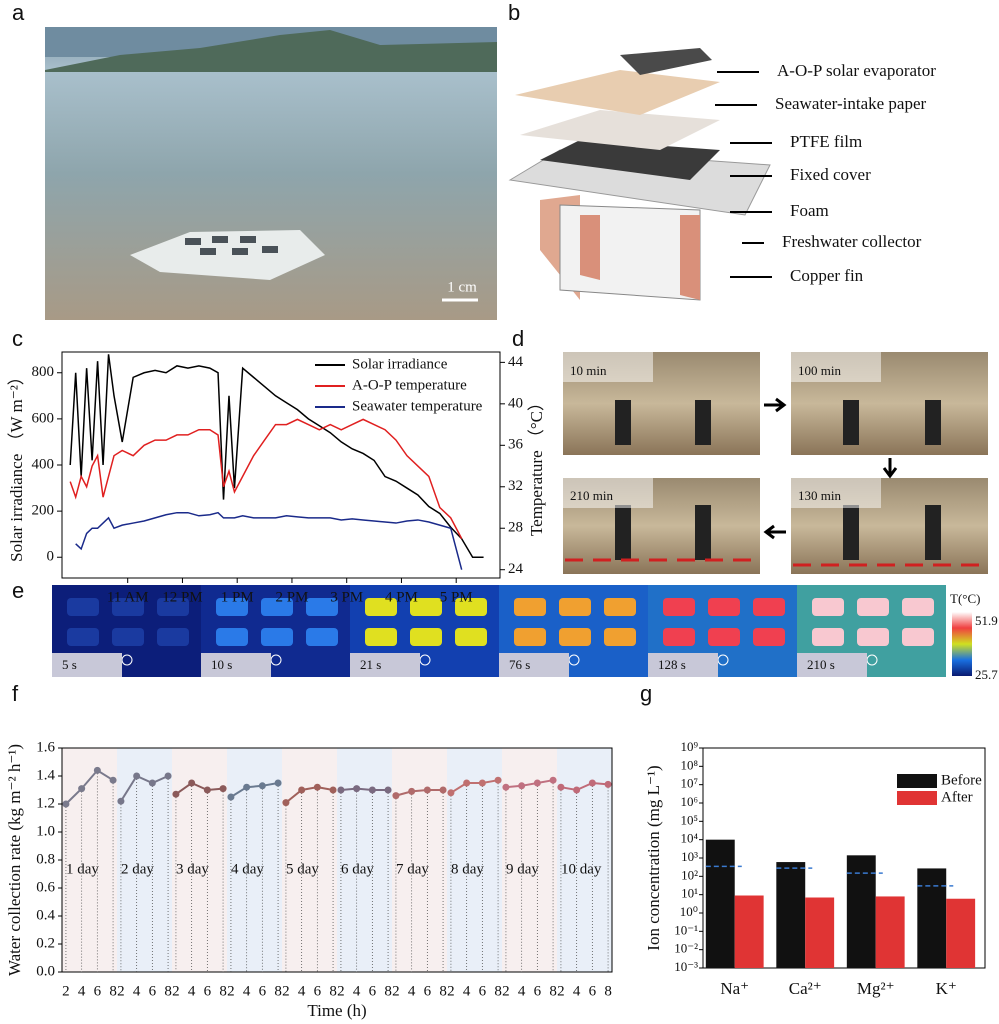 The height and width of the screenshot is (1024, 999). What do you see at coordinates (346, 597) in the screenshot?
I see `x-tick-label: 3 PM` at bounding box center [346, 597].